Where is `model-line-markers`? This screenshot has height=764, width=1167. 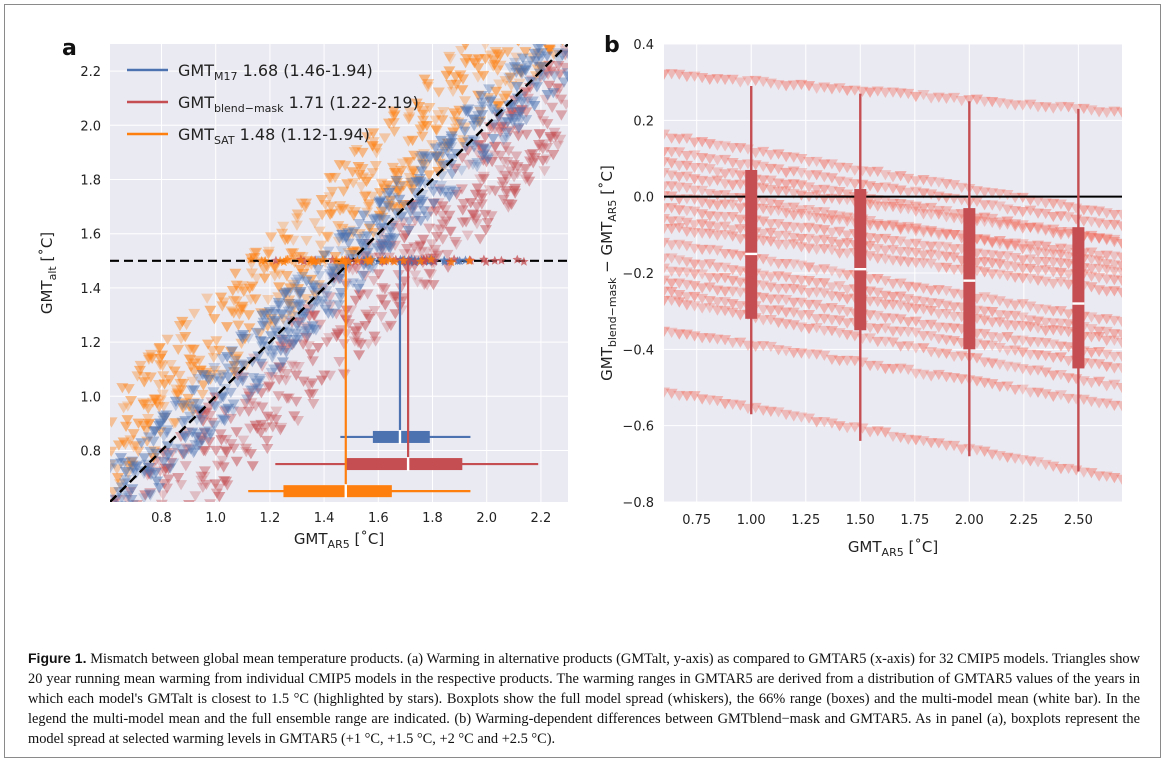 model-line-markers is located at coordinates (893, 93).